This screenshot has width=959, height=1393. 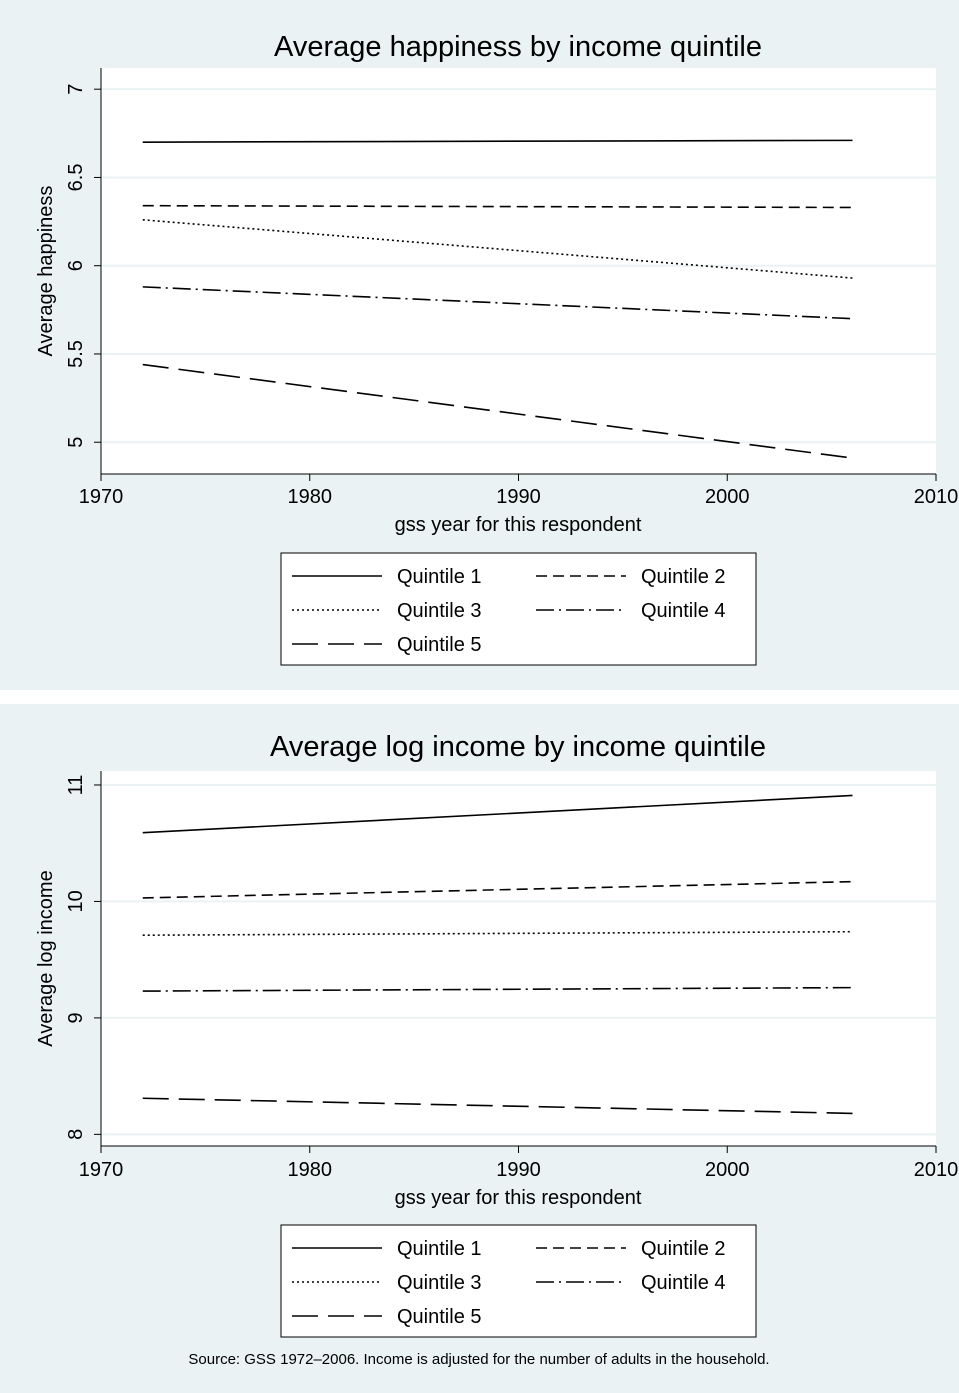 What do you see at coordinates (76, 901) in the screenshot?
I see `y-tick-label: 10` at bounding box center [76, 901].